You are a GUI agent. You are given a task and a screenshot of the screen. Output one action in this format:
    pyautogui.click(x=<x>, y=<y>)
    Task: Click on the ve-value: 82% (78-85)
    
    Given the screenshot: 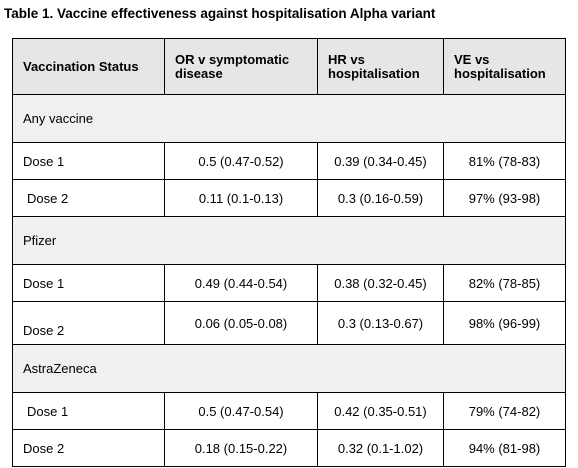 What is the action you would take?
    pyautogui.click(x=504, y=283)
    